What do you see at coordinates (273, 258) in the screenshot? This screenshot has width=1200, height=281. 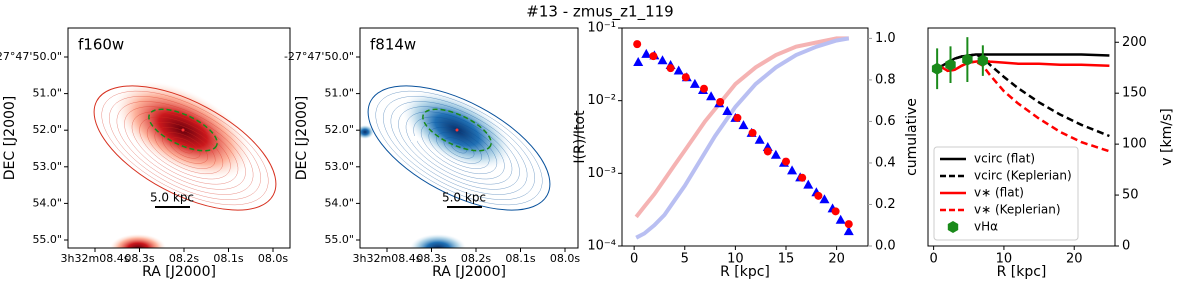 I see `x-tick-label: 08.0s` at bounding box center [273, 258].